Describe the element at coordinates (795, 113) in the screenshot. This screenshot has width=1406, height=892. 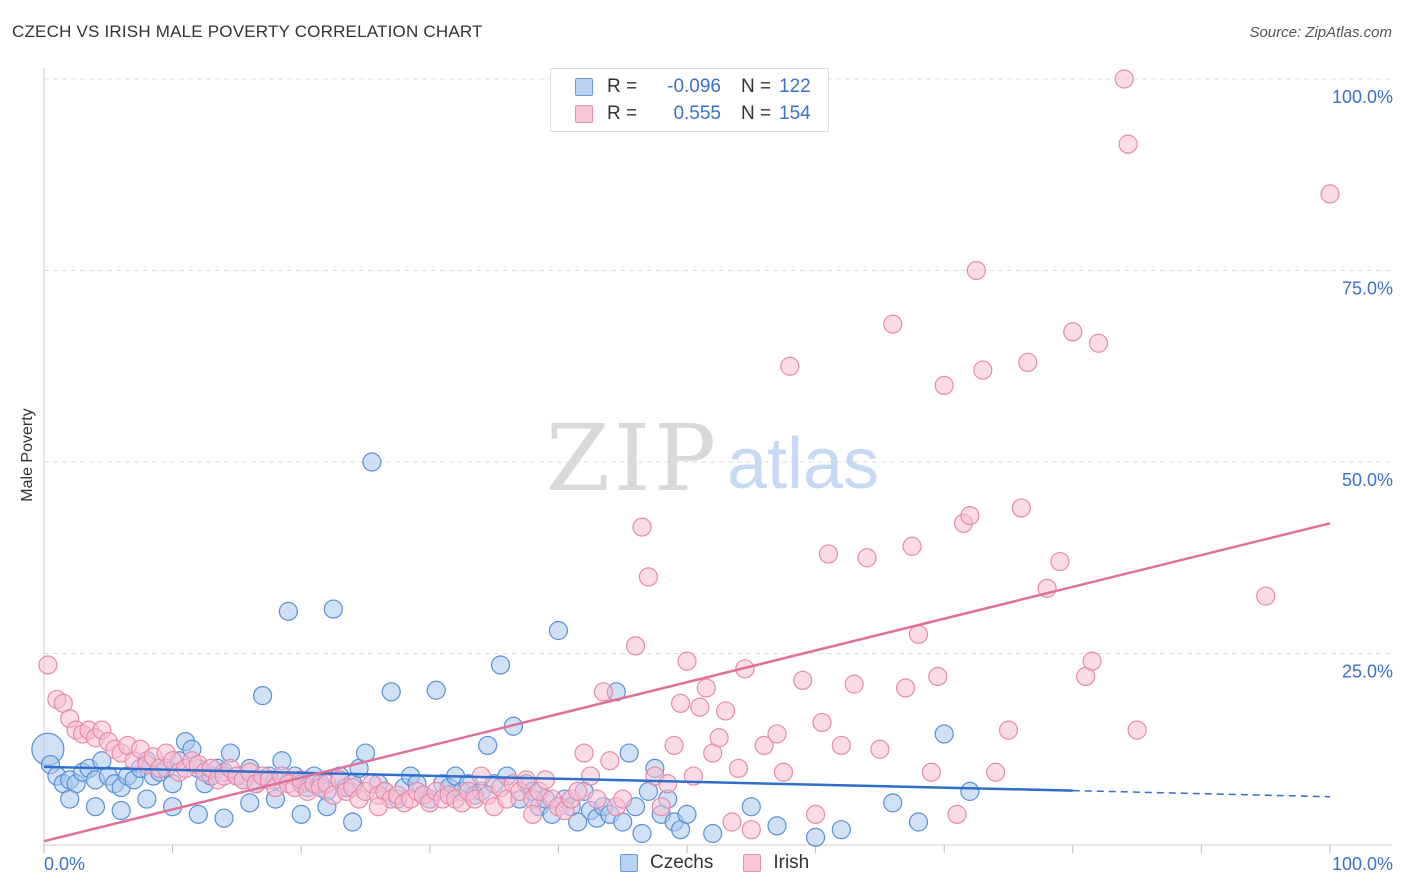
I see `legend-n-value: 154` at that location.